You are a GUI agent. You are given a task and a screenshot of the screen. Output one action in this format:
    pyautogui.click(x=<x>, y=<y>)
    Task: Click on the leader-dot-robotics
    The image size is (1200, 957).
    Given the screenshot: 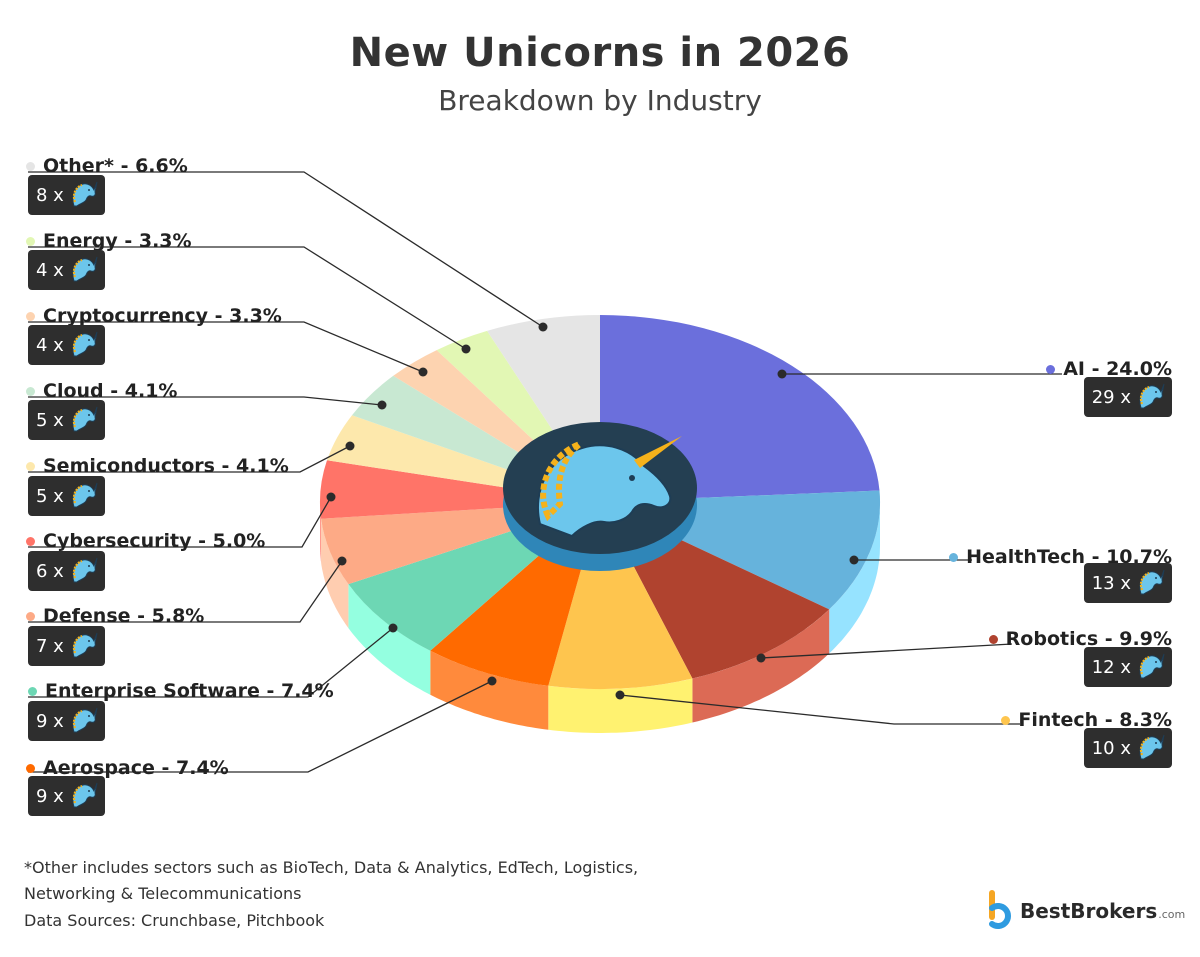 What is the action you would take?
    pyautogui.click(x=761, y=658)
    